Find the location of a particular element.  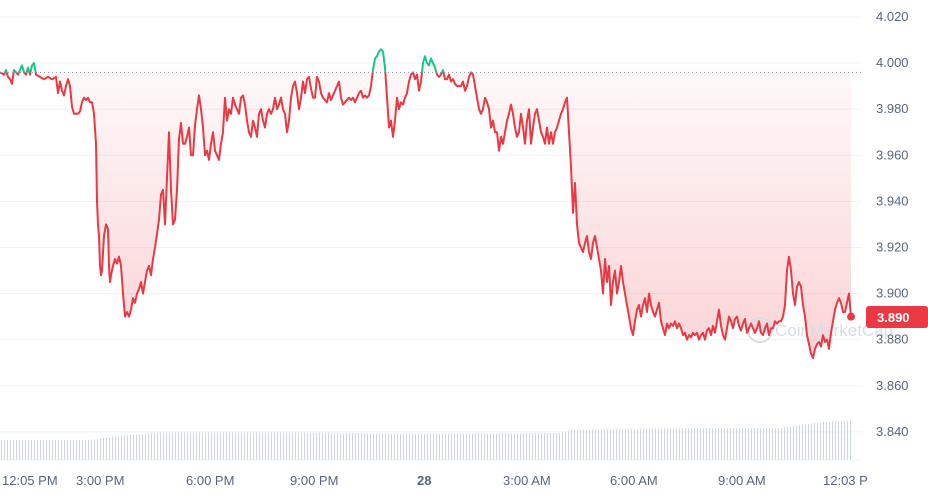

y-tick-label: 4.020 is located at coordinates (892, 16).